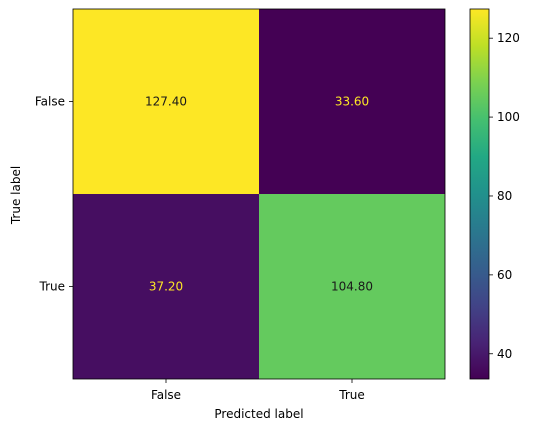 The image size is (533, 437). I want to click on y-axis-label: True label, so click(16, 195).